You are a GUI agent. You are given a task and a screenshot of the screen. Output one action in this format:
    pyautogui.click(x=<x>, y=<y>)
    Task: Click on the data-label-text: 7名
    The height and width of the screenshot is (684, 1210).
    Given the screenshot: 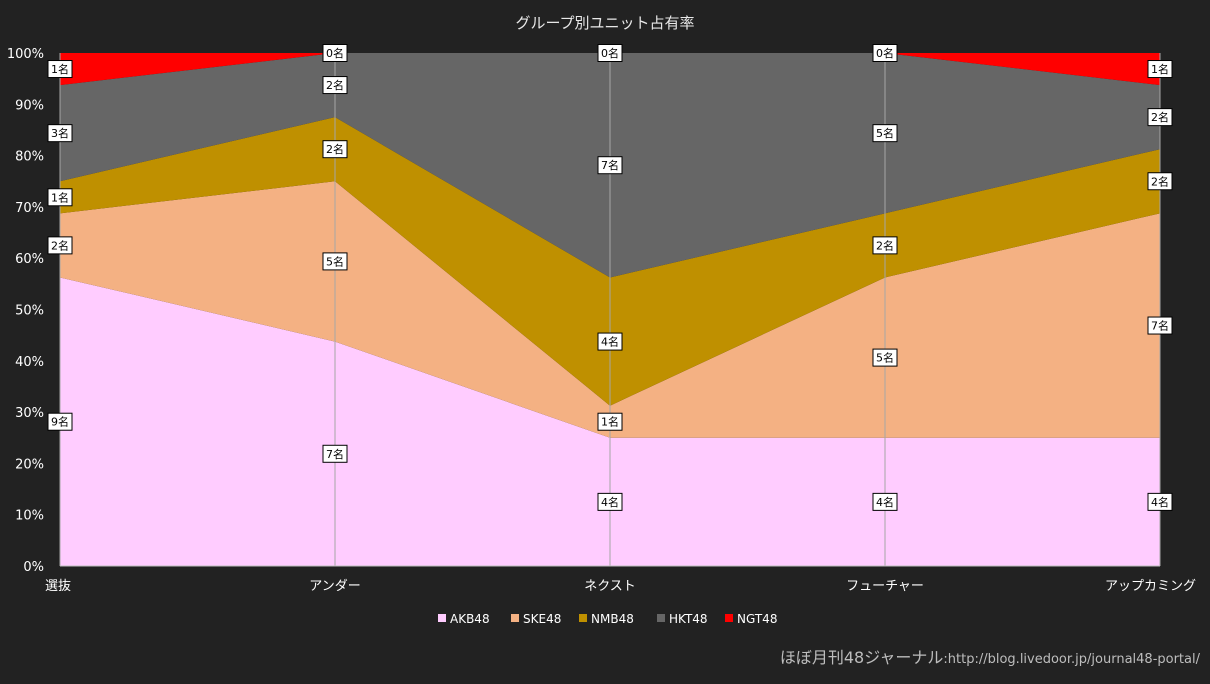 What is the action you would take?
    pyautogui.click(x=335, y=454)
    